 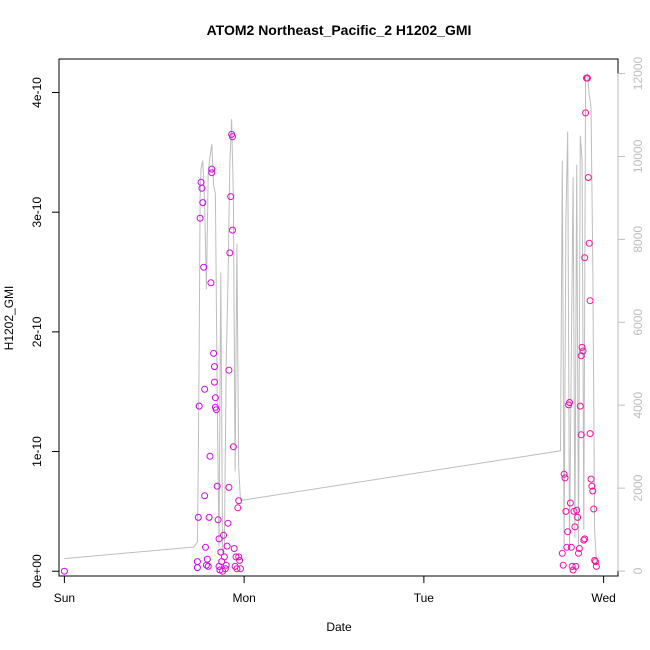 I want to click on y-tick-label: 2e-10, so click(x=37, y=331).